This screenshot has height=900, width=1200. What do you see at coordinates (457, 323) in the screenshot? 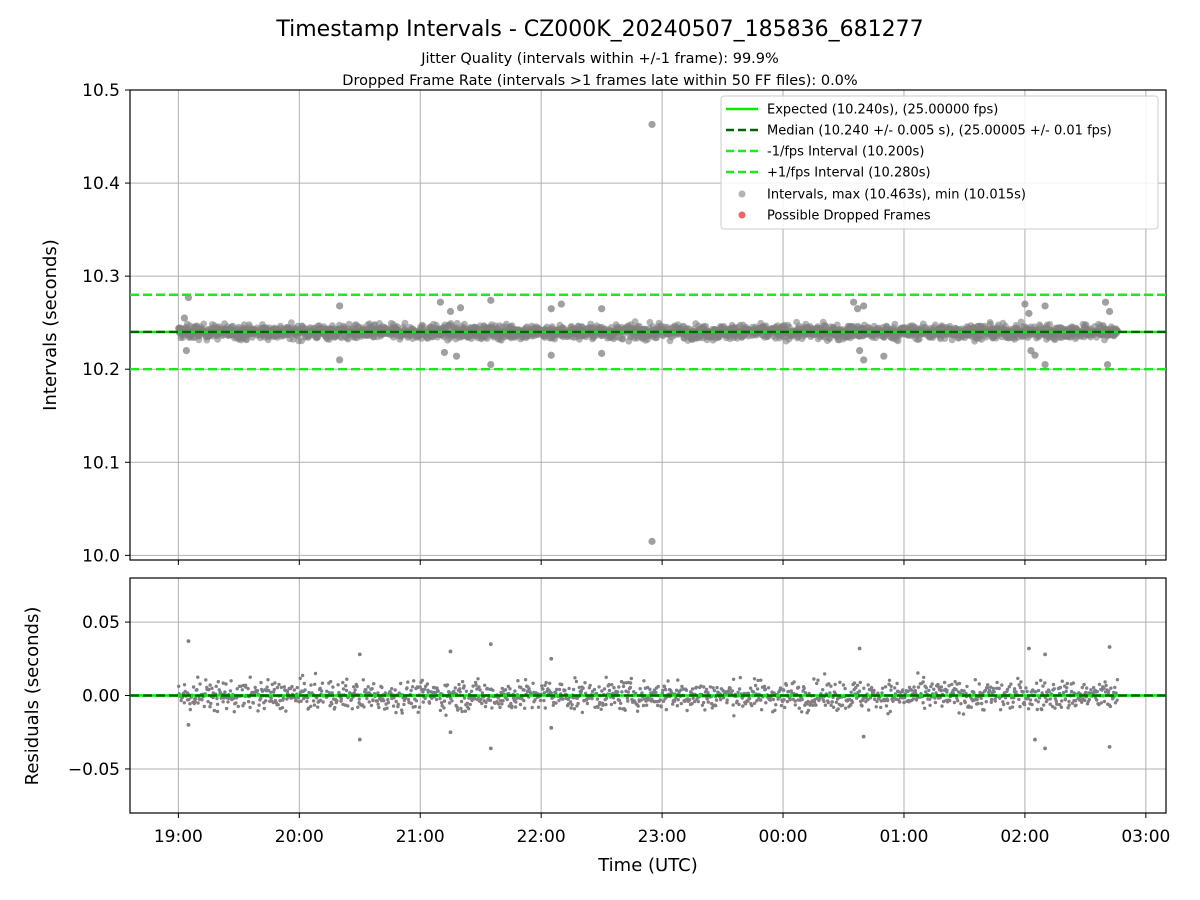
I see `interval-point` at bounding box center [457, 323].